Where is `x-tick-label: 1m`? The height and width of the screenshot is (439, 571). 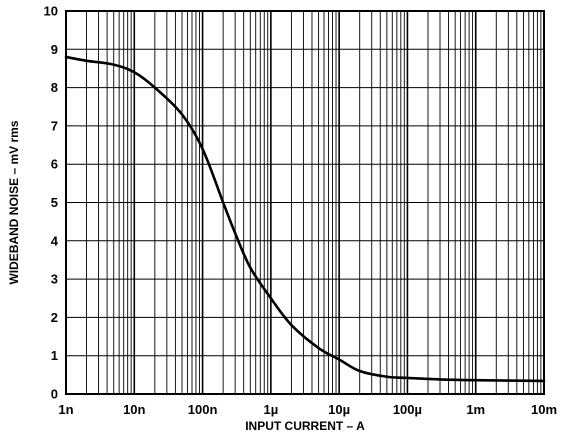 x-tick-label: 1m is located at coordinates (475, 409).